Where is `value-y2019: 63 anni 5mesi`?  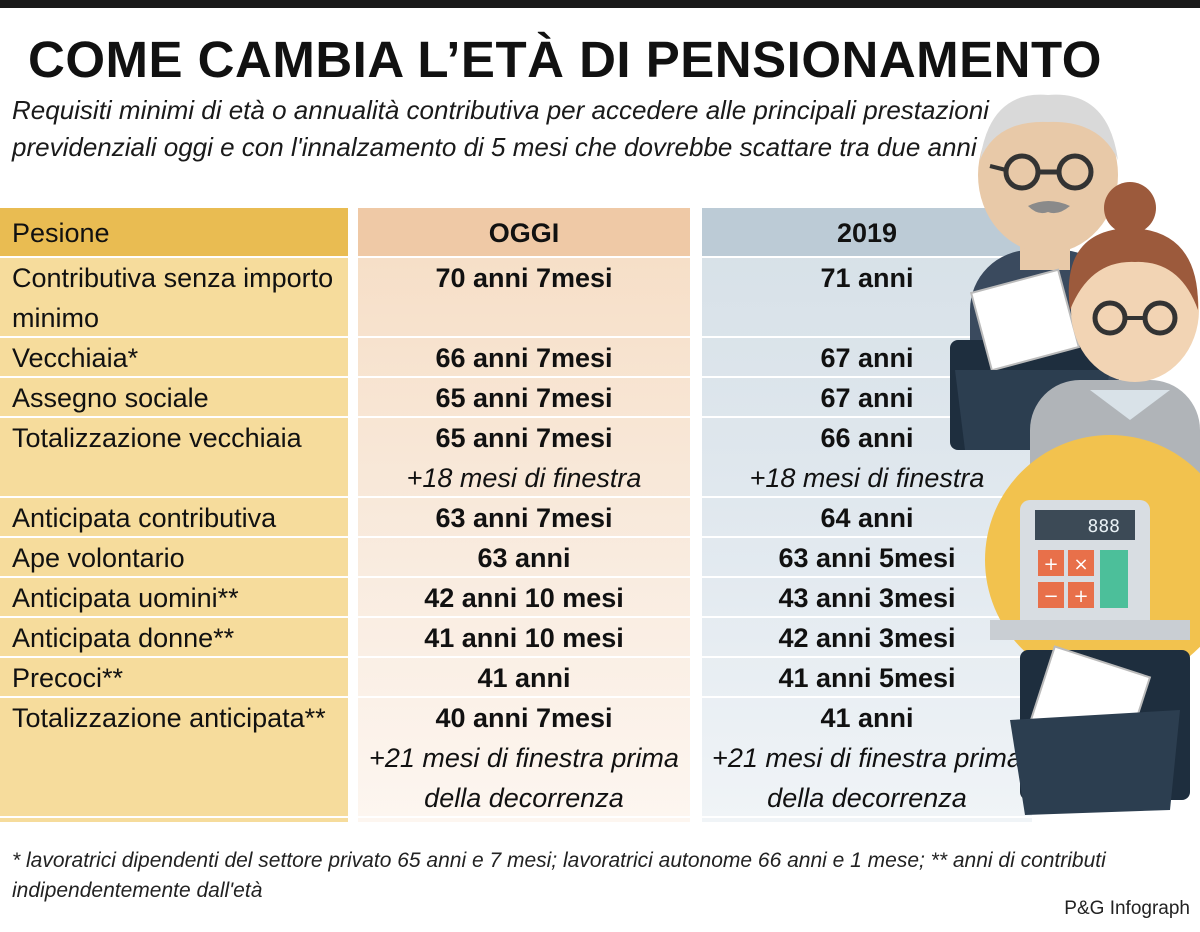
value-y2019: 63 anni 5mesi is located at coordinates (867, 558).